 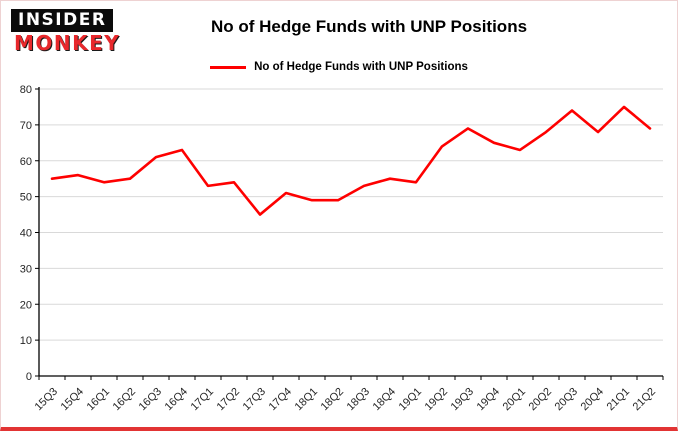 I want to click on x-tick-label: 18Q3, so click(x=359, y=400).